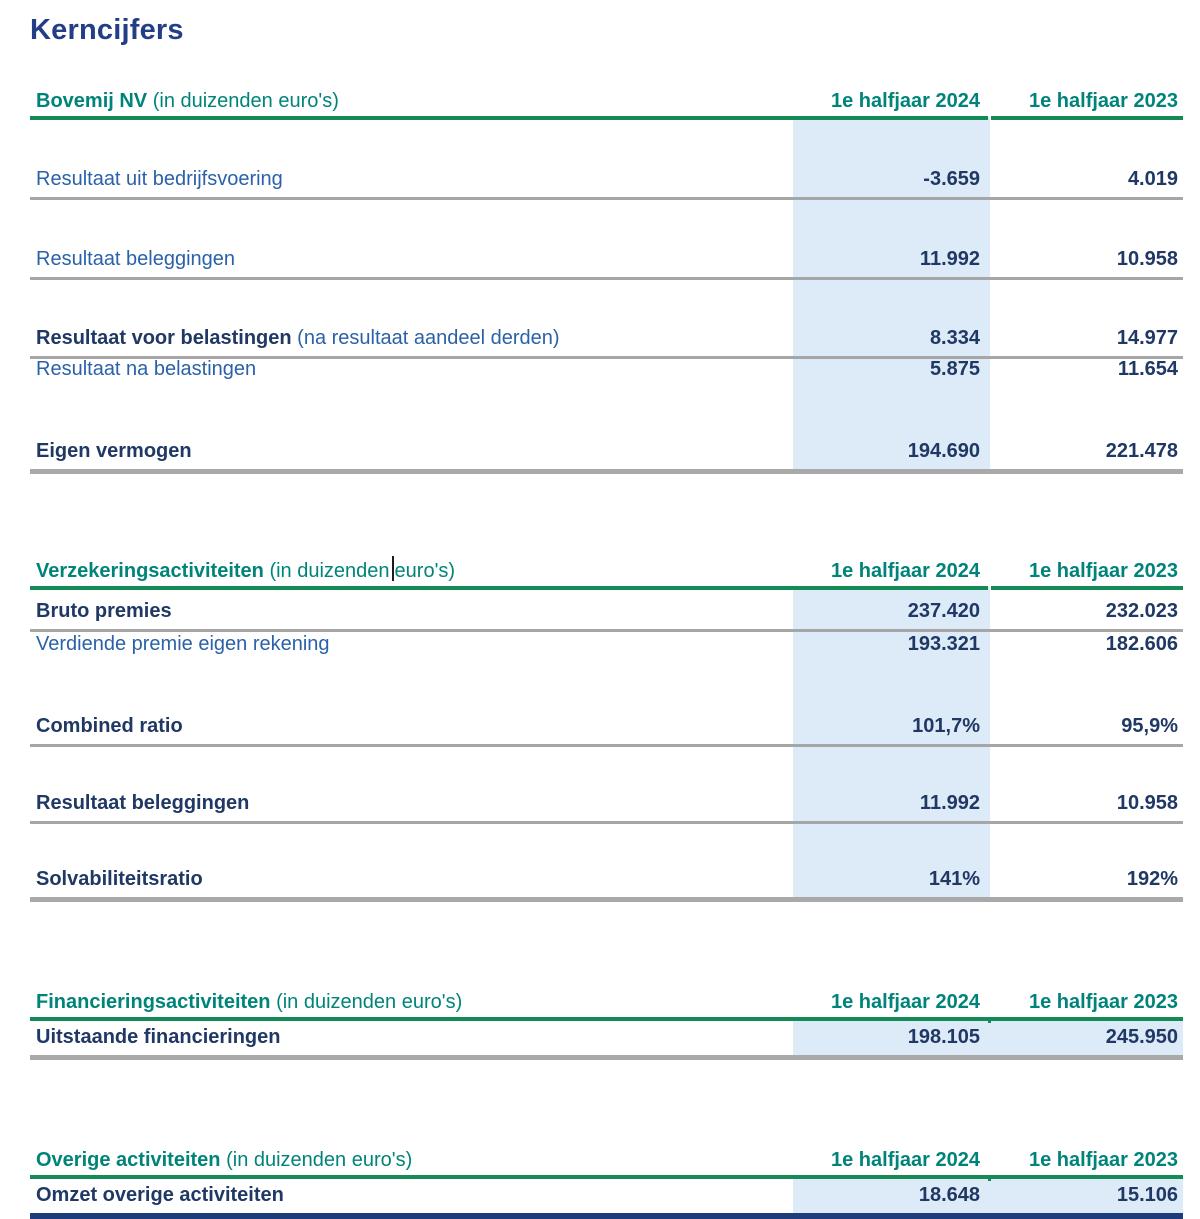 This screenshot has width=1200, height=1219. I want to click on row-label: Uitstaande financieringen, so click(158, 1037).